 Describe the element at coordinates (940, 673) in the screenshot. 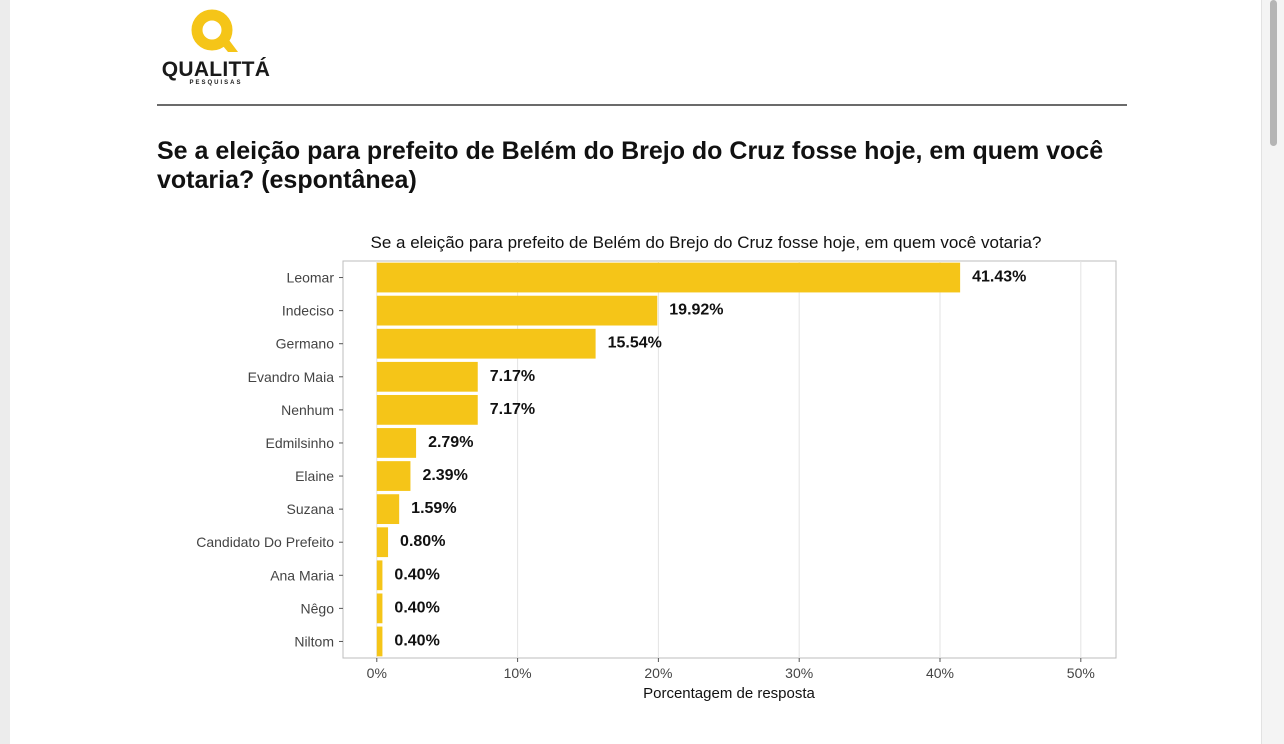

I see `x-tick-label: 40%` at that location.